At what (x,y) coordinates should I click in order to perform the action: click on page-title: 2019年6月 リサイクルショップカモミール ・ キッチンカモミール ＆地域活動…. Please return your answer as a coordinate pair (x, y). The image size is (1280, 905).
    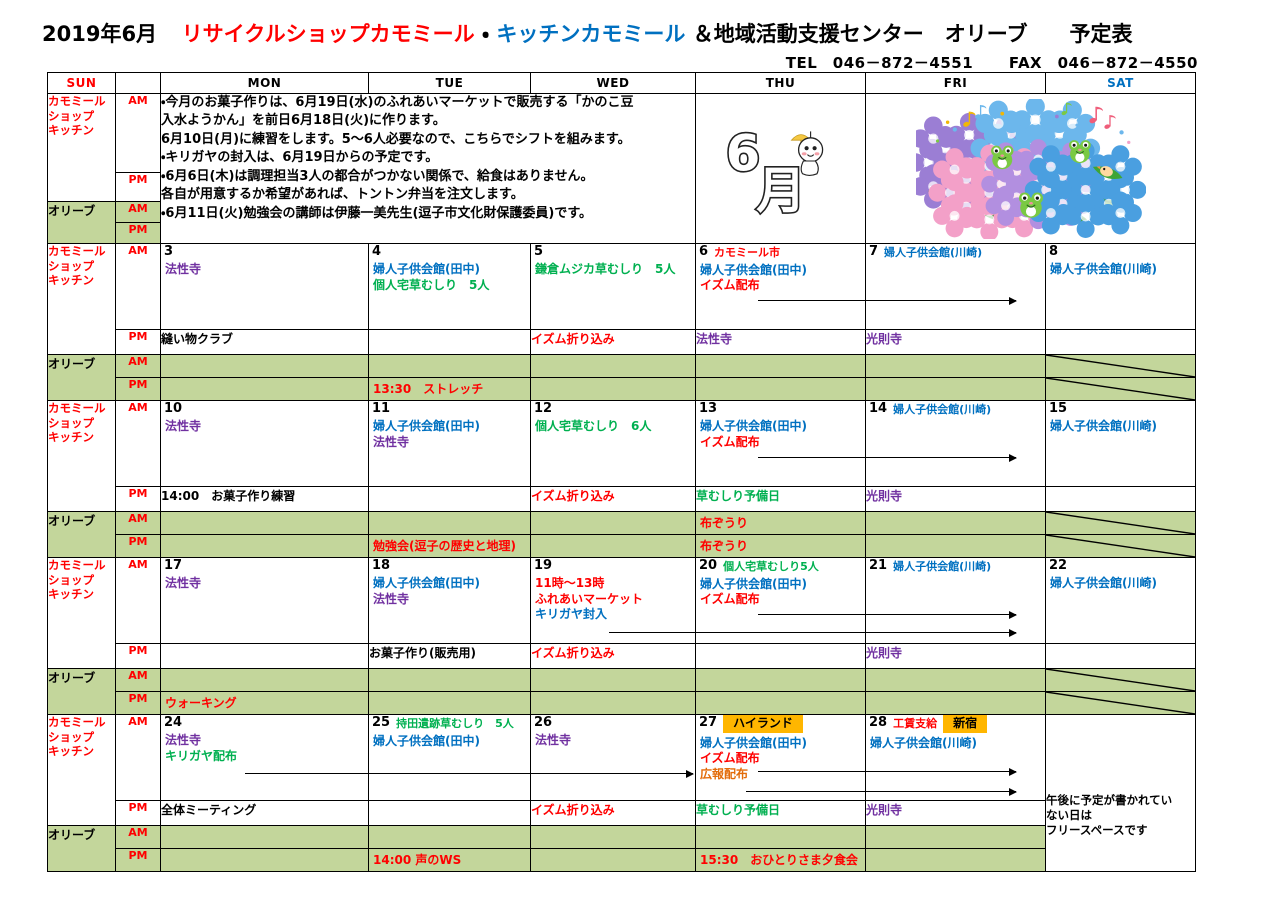
    Looking at the image, I should click on (640, 33).